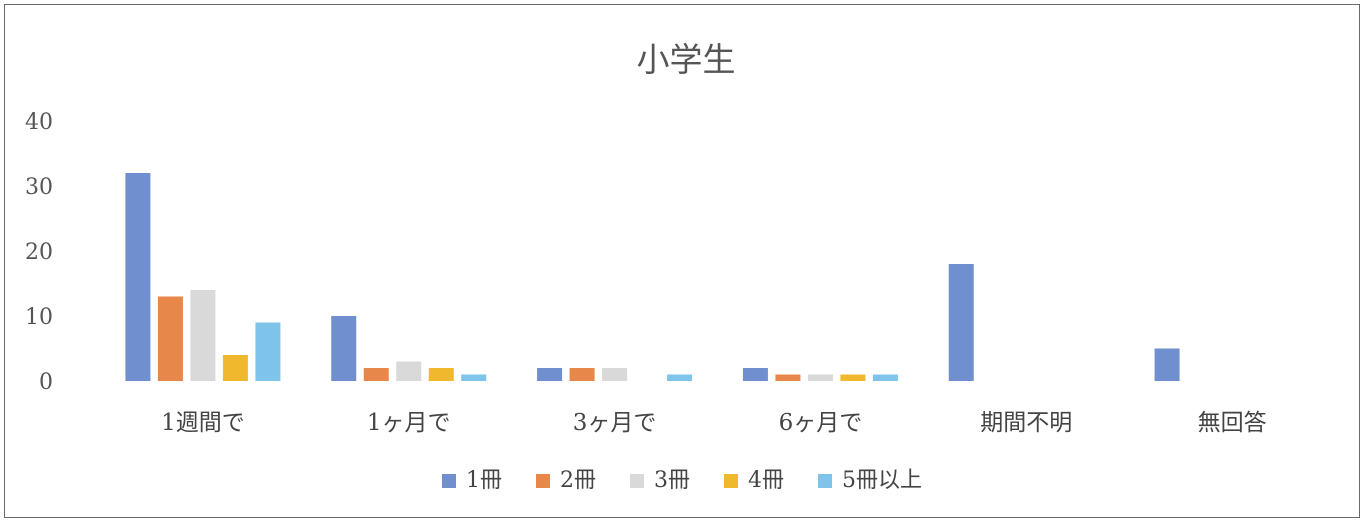 This screenshot has width=1366, height=524. Describe the element at coordinates (203, 423) in the screenshot. I see `category-label: 1週間で` at that location.